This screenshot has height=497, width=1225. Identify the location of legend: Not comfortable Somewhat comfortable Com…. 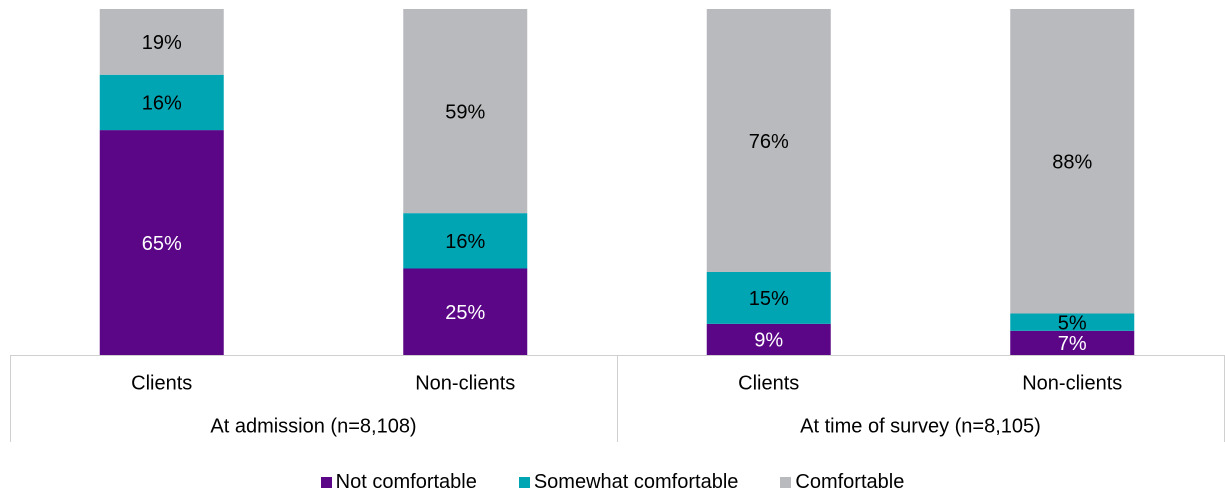
(612, 482).